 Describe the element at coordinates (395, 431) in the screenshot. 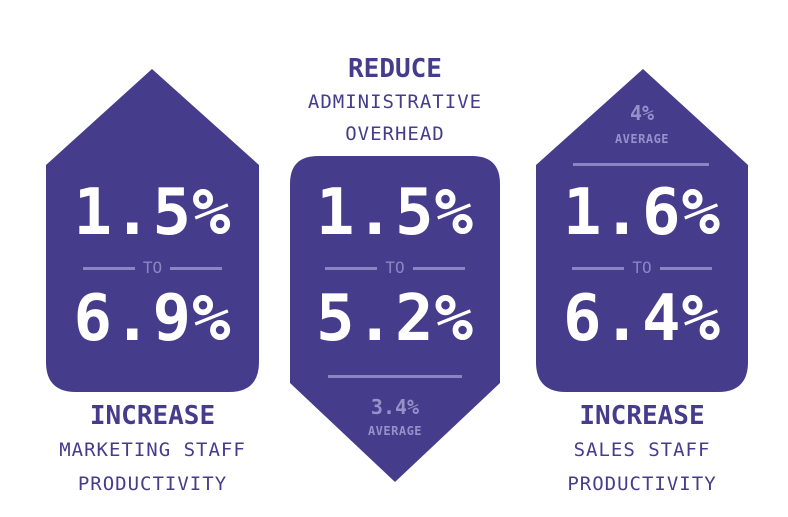

I see `middle-average-label: AVERAGE` at that location.